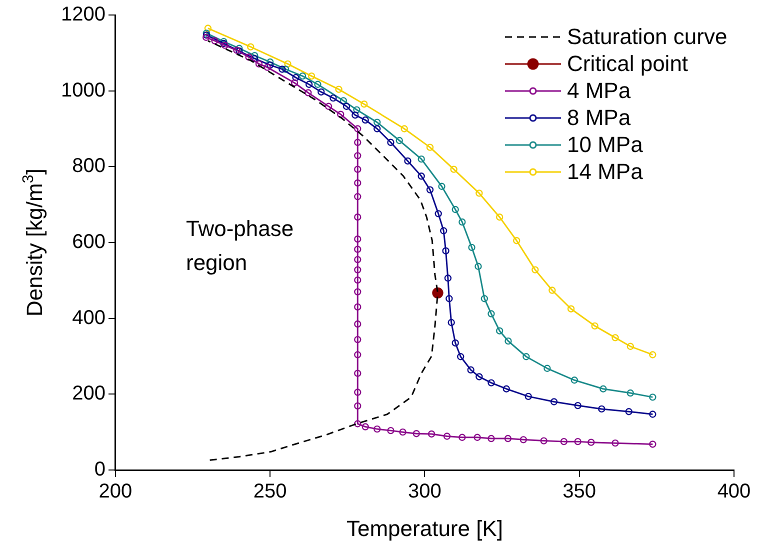 This screenshot has height=547, width=764. I want to click on legend-label: 14 MPa, so click(605, 171).